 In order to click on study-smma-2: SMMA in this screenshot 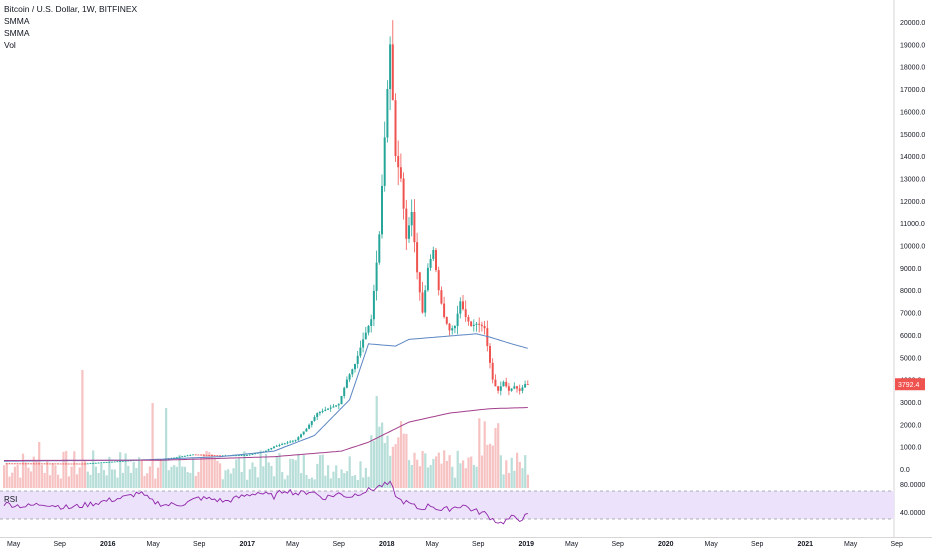, I will do `click(17, 33)`.